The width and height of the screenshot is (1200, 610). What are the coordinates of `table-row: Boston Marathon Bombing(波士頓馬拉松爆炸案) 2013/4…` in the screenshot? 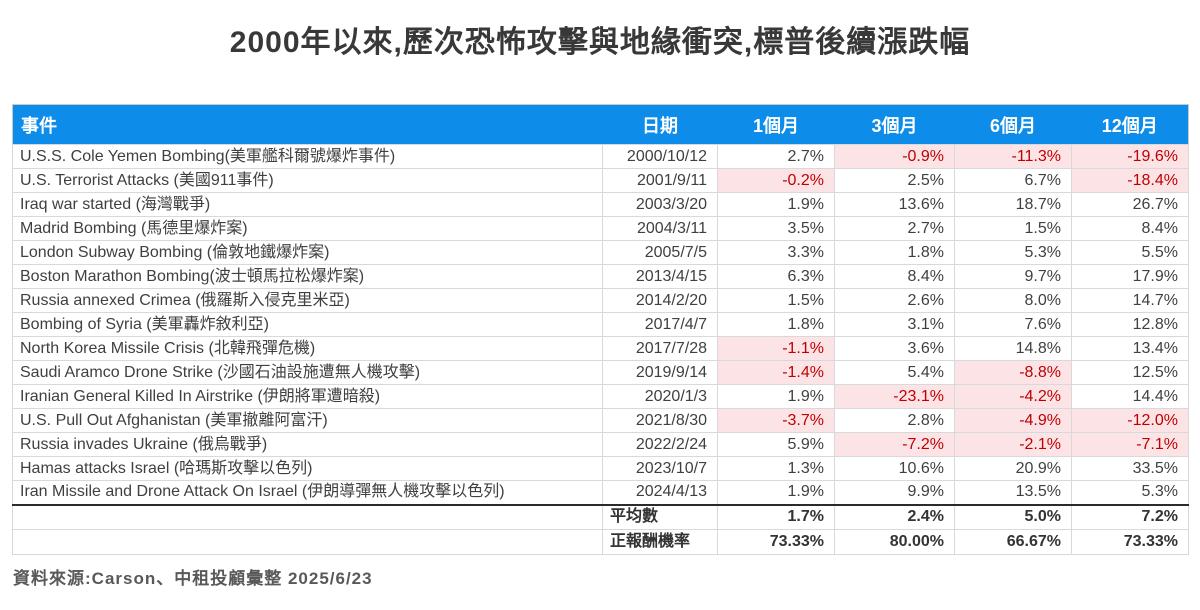 It's located at (600, 276).